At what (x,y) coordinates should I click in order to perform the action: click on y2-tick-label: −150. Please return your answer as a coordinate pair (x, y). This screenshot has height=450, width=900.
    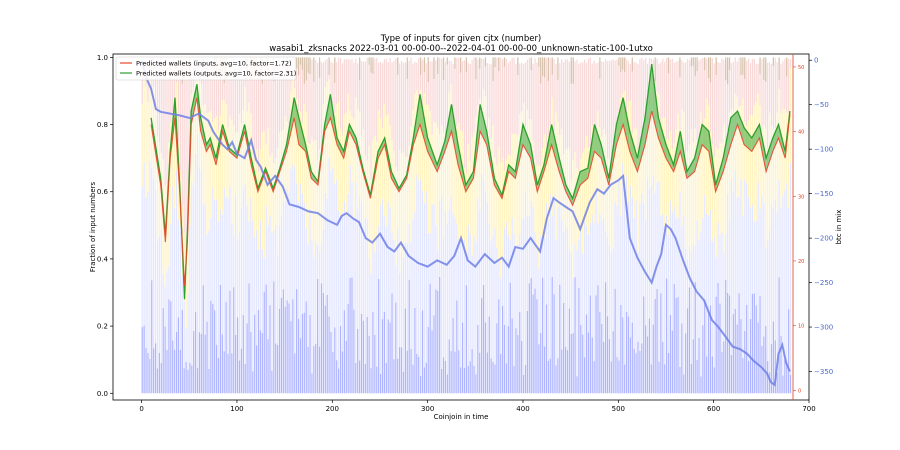
    Looking at the image, I should click on (823, 194).